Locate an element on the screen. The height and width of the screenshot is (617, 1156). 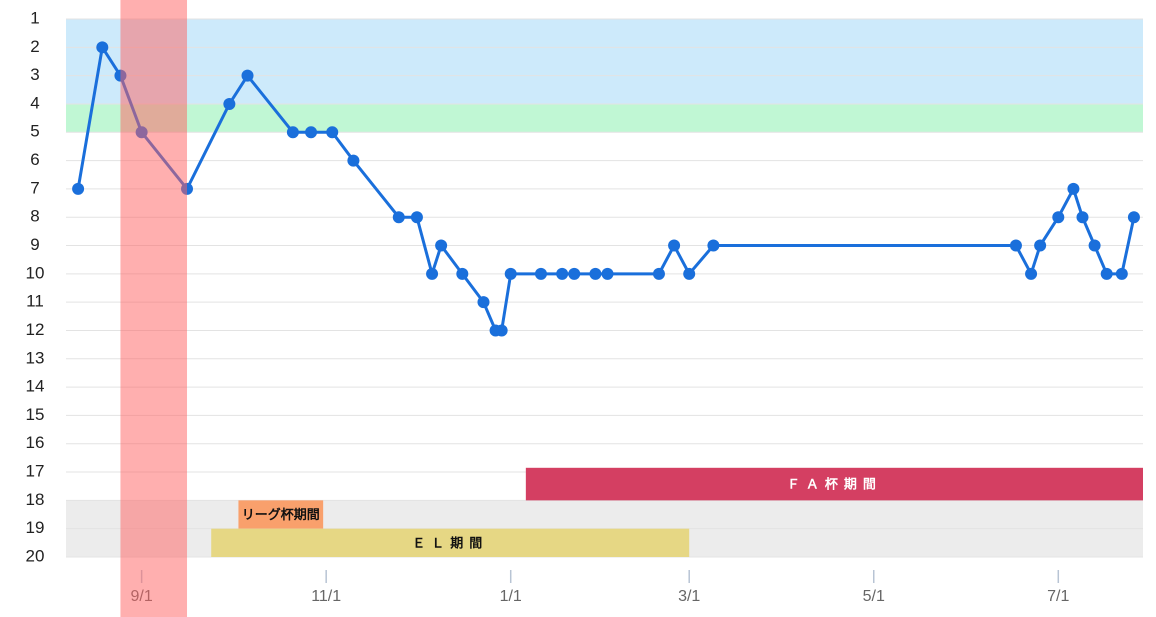
y-tick-label: 11 is located at coordinates (35, 301).